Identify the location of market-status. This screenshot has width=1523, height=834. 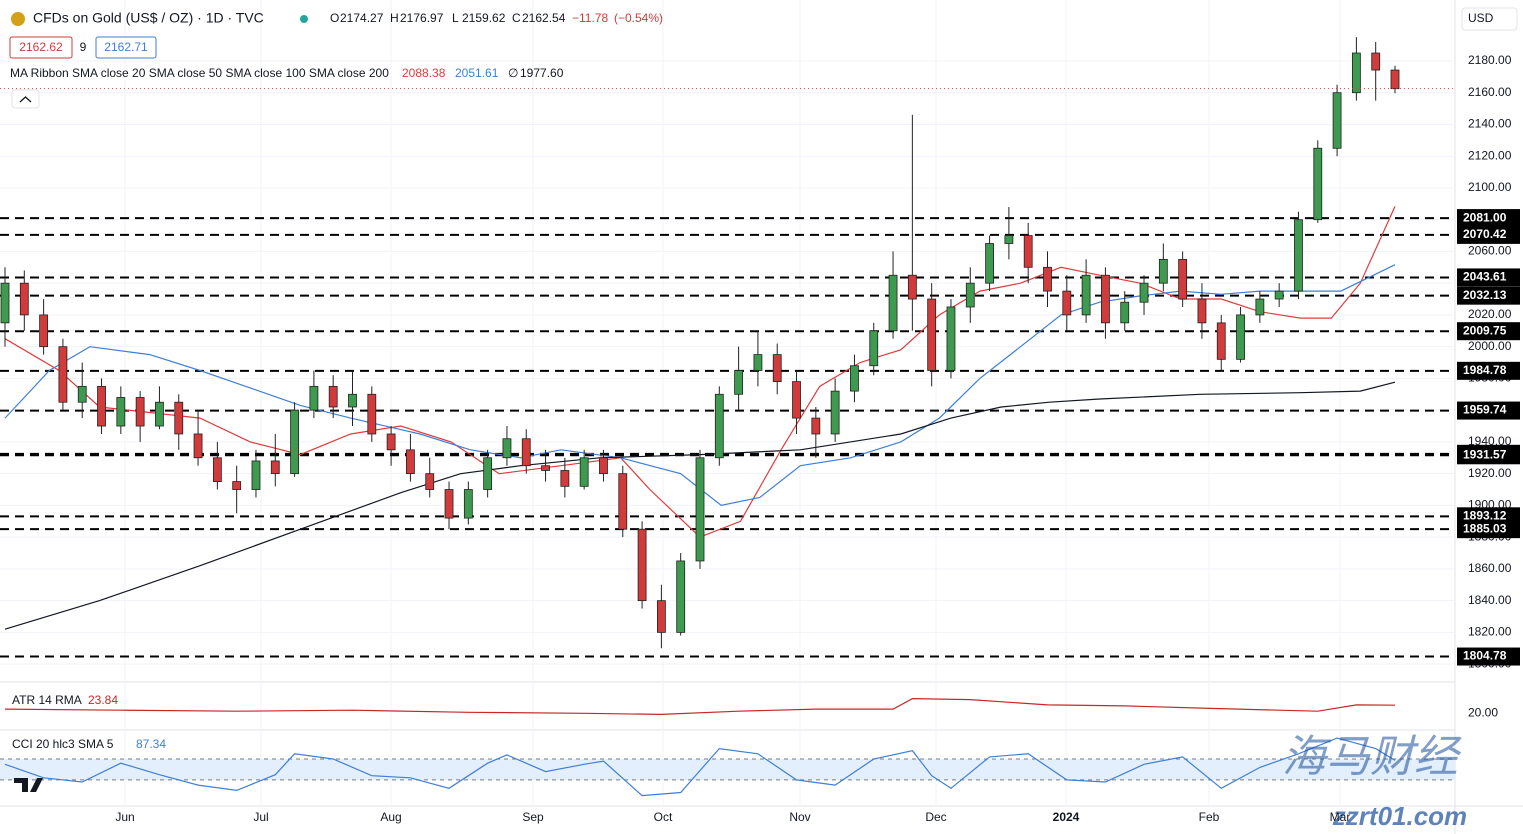
(304, 19).